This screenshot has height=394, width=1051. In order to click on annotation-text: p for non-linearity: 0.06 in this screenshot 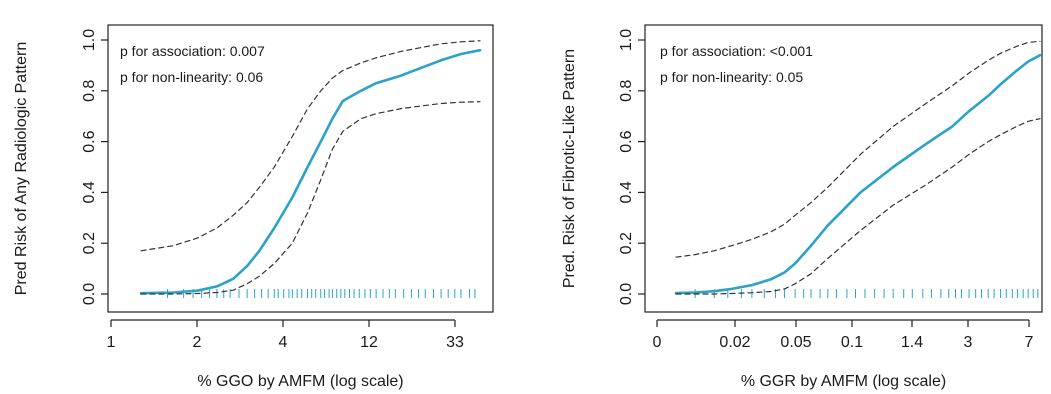, I will do `click(191, 77)`.